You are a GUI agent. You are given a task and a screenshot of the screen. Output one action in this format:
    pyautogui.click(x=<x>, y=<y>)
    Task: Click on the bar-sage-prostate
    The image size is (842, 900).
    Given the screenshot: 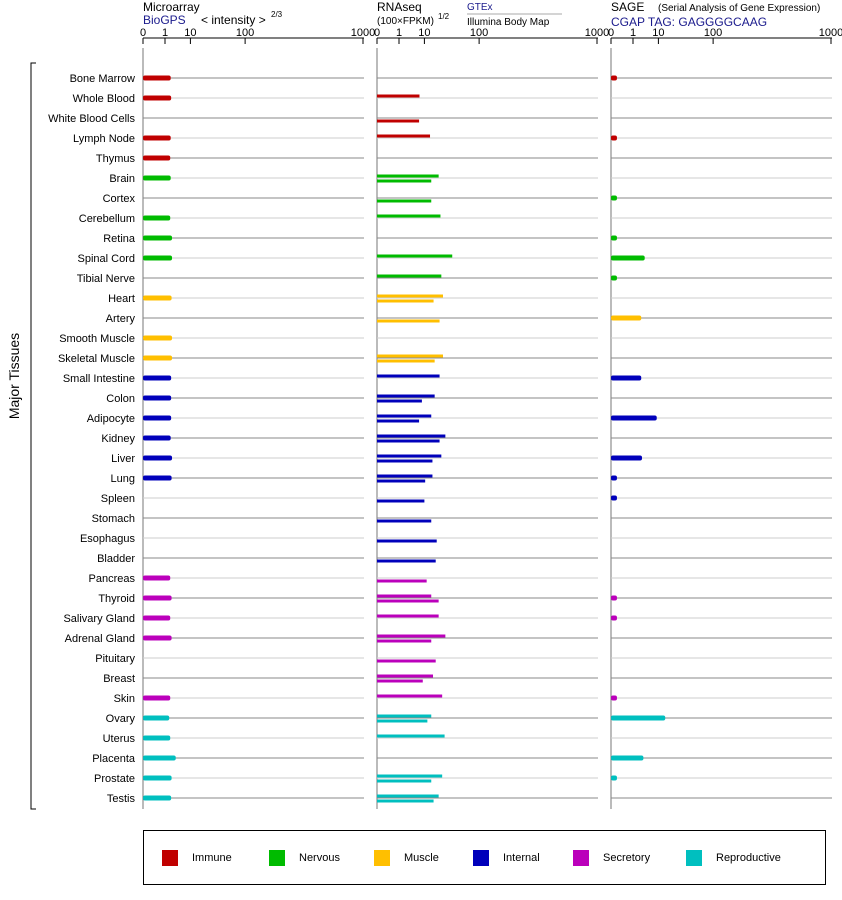 What is the action you would take?
    pyautogui.click(x=614, y=778)
    